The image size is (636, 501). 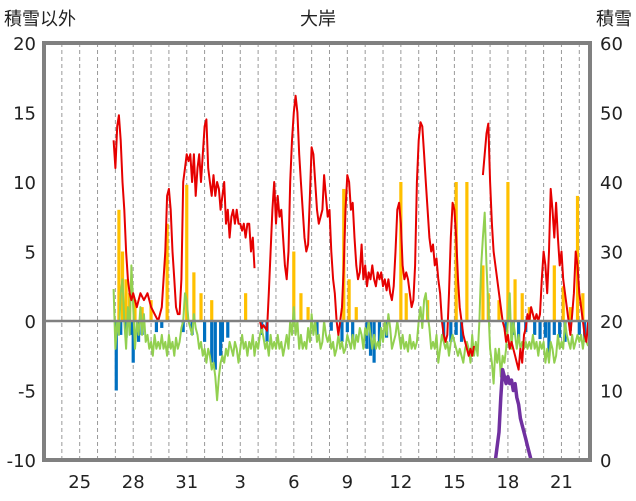 What do you see at coordinates (347, 482) in the screenshot?
I see `x-tick-label: 9` at bounding box center [347, 482].